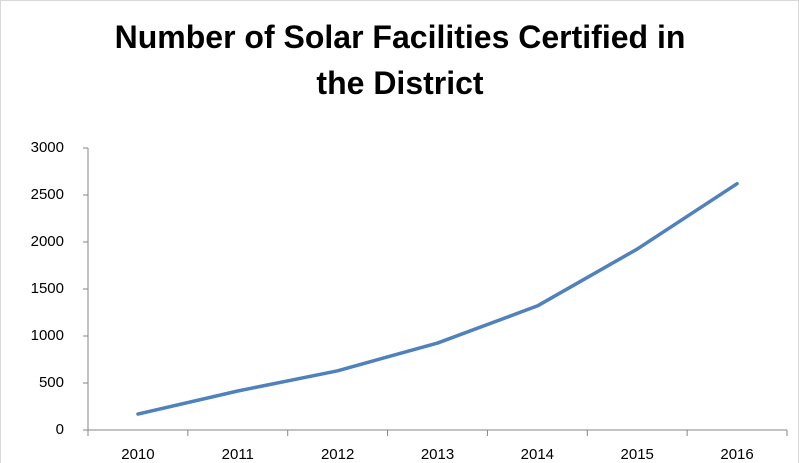  What do you see at coordinates (51, 382) in the screenshot?
I see `y-tick-label: 500` at bounding box center [51, 382].